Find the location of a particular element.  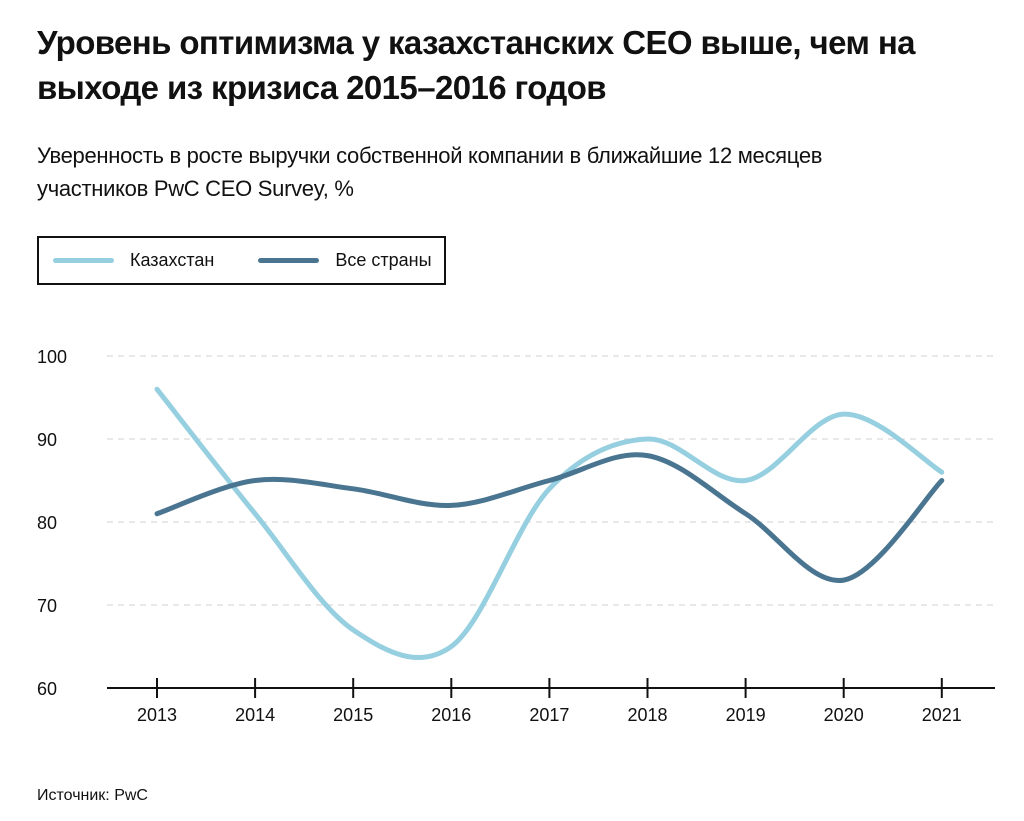

x-tick-label-2018: 2018 is located at coordinates (647, 715).